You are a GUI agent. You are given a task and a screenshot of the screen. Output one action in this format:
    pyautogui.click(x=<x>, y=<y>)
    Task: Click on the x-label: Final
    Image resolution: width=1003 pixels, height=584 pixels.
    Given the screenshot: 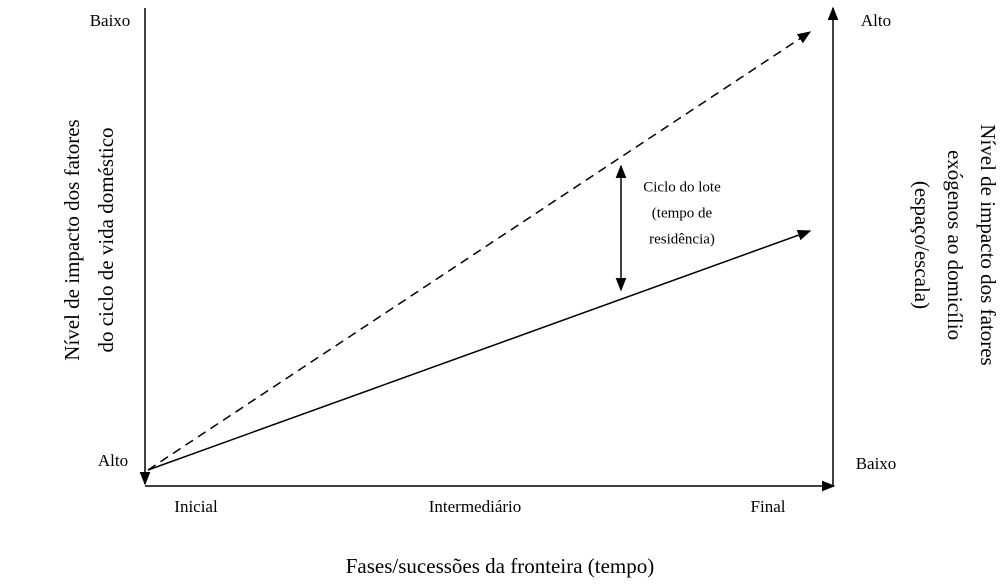 What is the action you would take?
    pyautogui.click(x=768, y=506)
    